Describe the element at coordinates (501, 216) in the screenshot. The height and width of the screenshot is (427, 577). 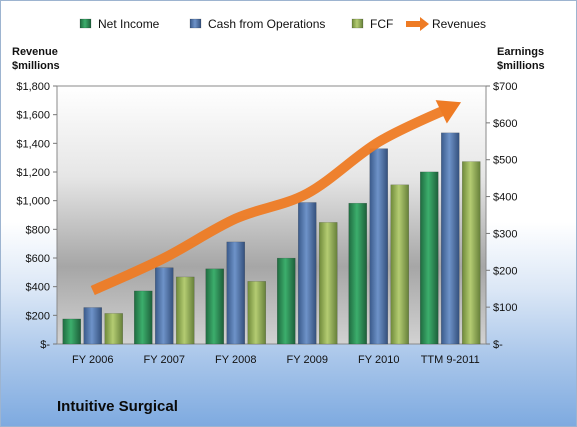
I see `right-axis-ticks: $- $100 $200 $300 $400 $500 $600 $700` at that location.